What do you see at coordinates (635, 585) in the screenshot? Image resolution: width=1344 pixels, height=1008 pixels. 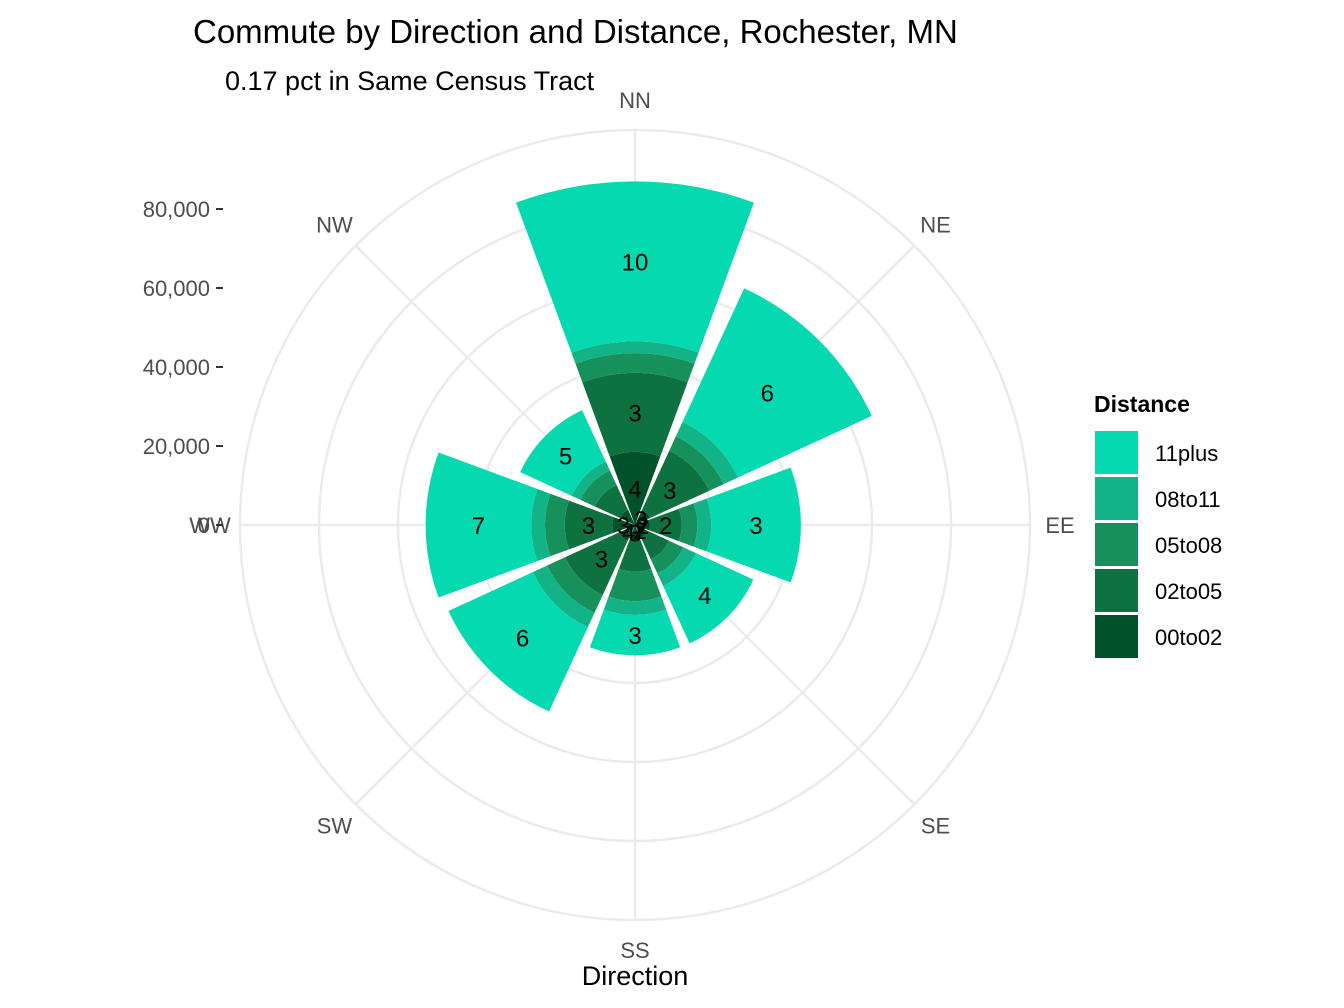 I see `bar-SS-05to08` at bounding box center [635, 585].